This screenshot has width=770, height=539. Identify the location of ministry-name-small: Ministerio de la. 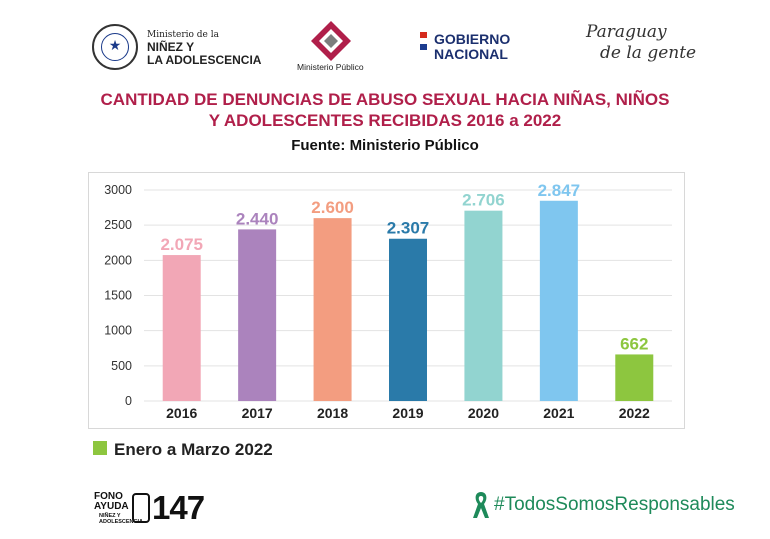
(183, 35).